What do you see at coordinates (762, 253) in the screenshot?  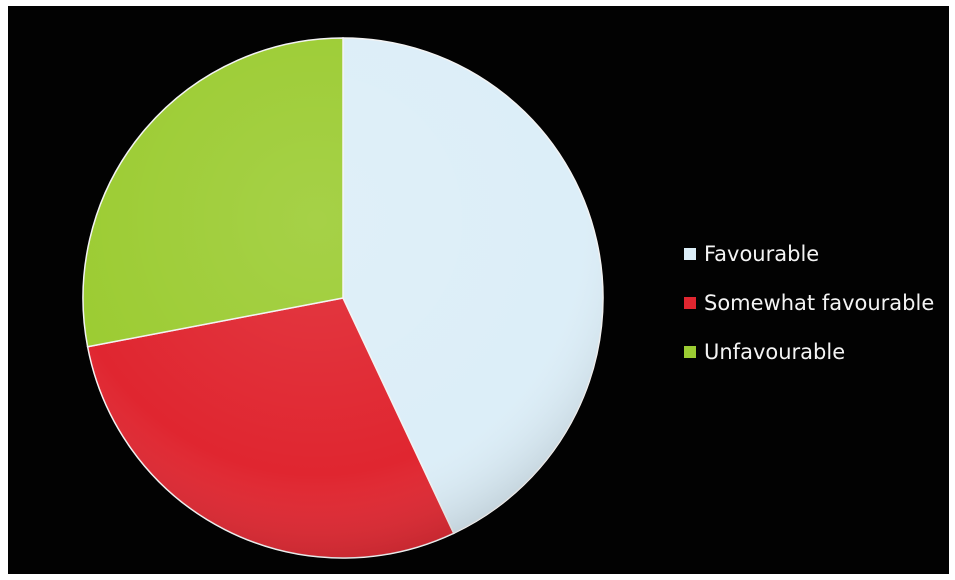 I see `legend-label-favourable: Favourable` at bounding box center [762, 253].